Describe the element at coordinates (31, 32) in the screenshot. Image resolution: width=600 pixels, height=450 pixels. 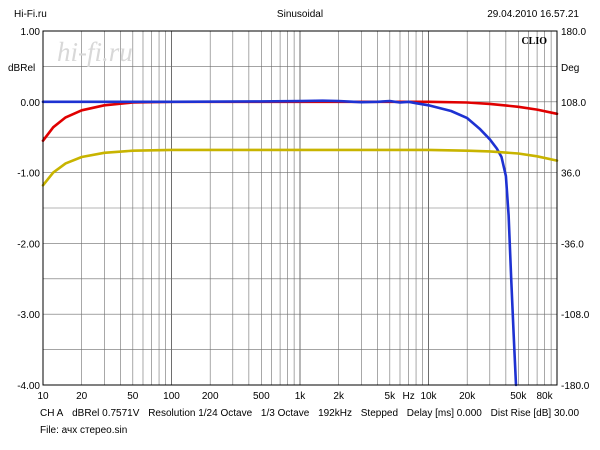
I see `y-tick-label-left: 1.00` at that location.